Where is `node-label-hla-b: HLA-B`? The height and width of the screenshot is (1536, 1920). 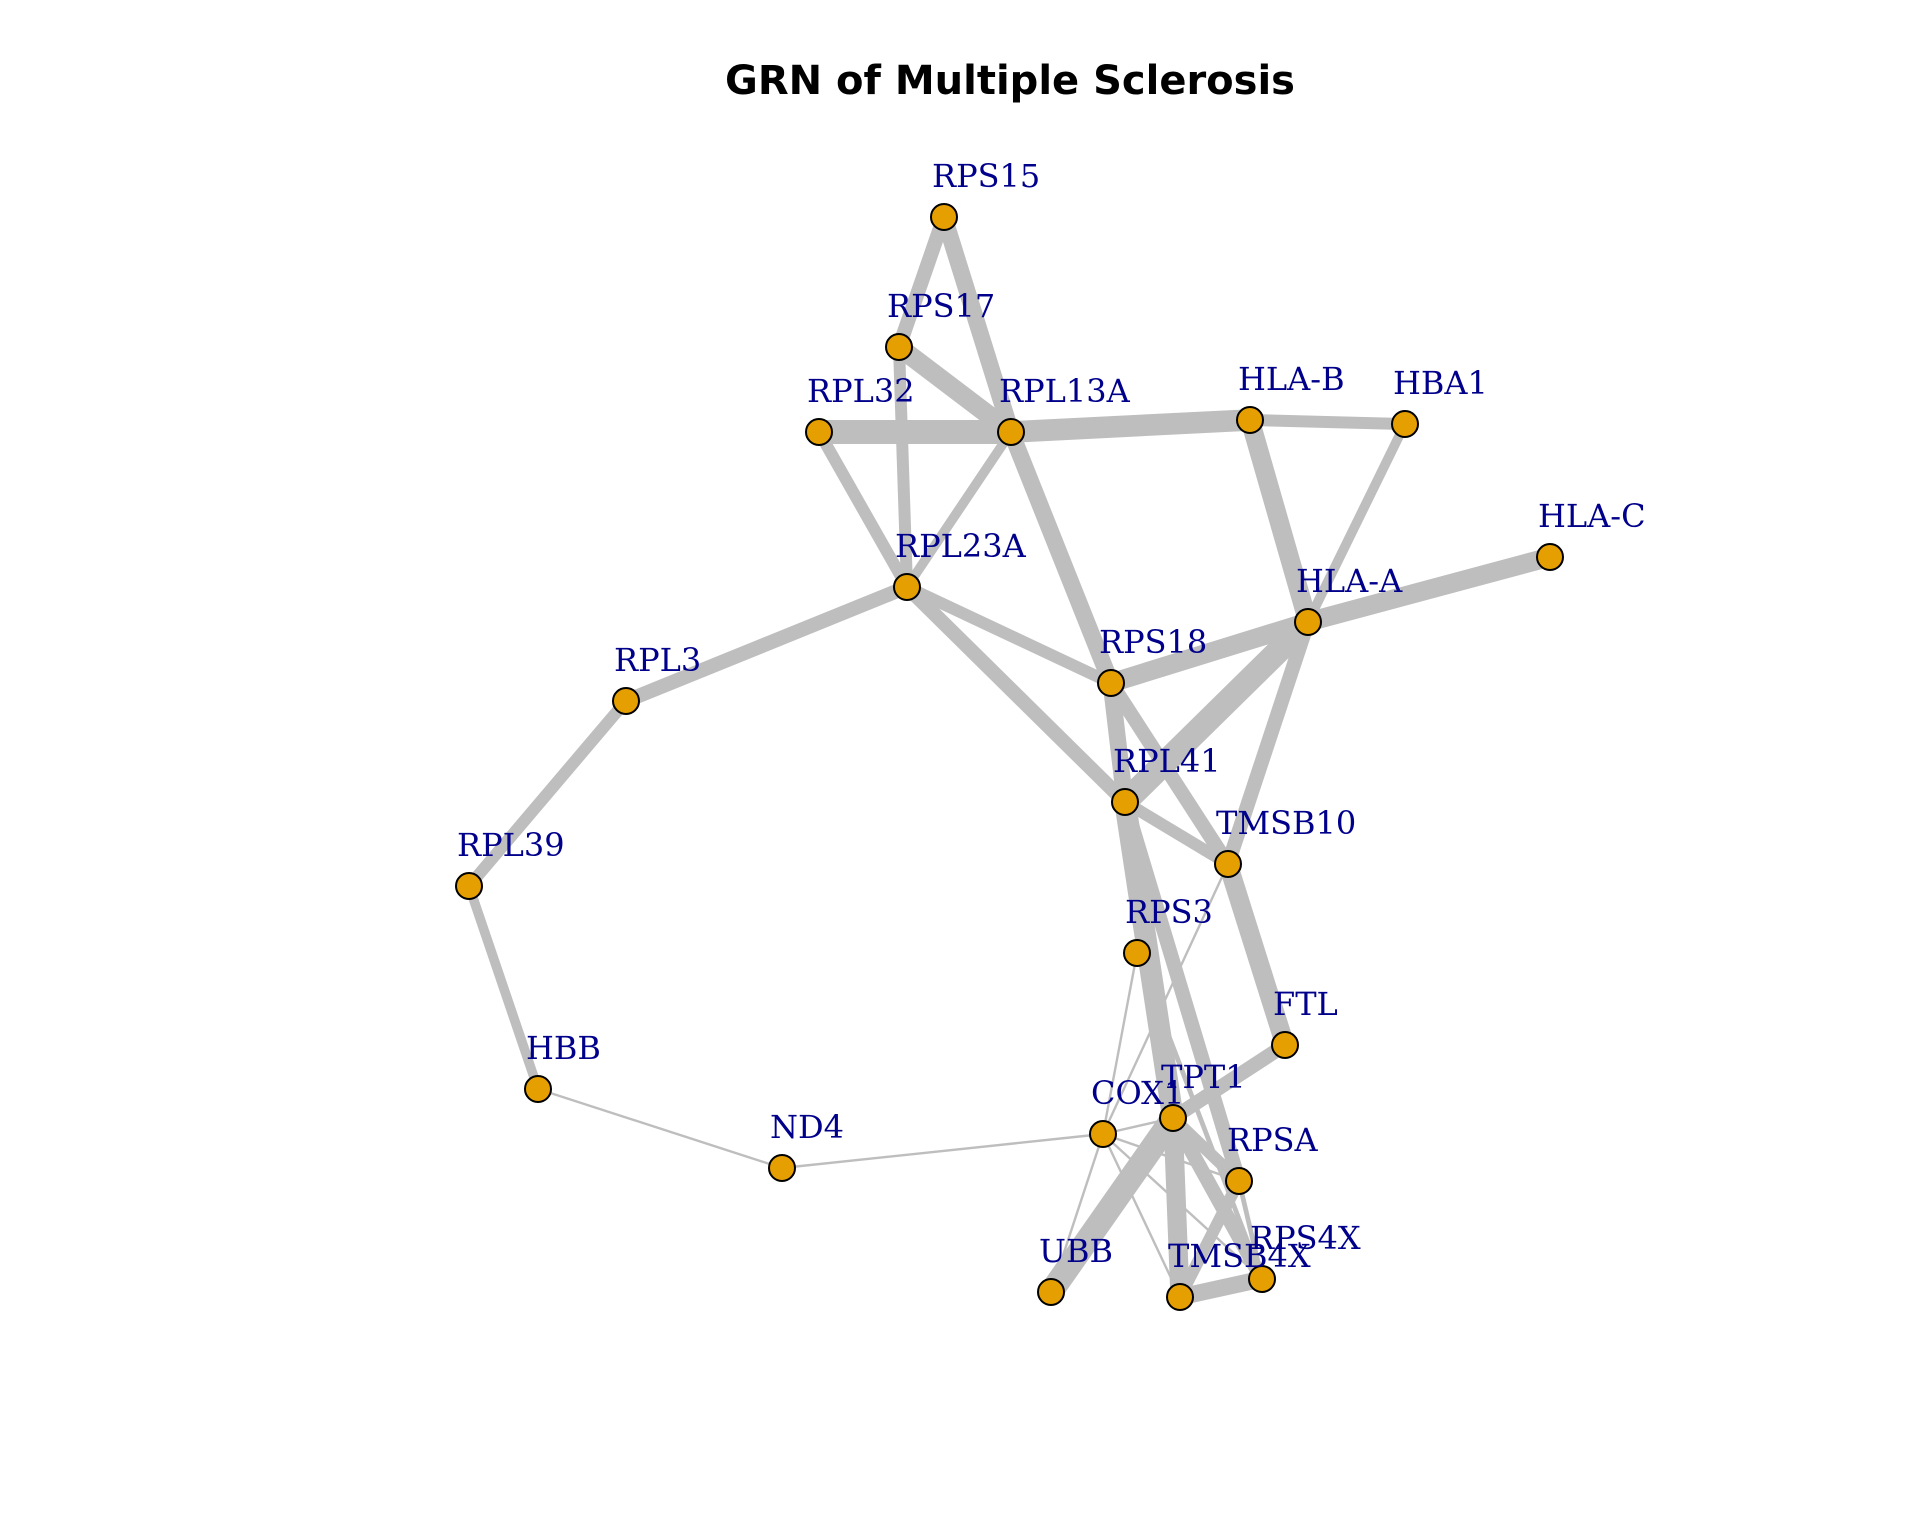
node-label-hla-b: HLA-B is located at coordinates (1291, 379).